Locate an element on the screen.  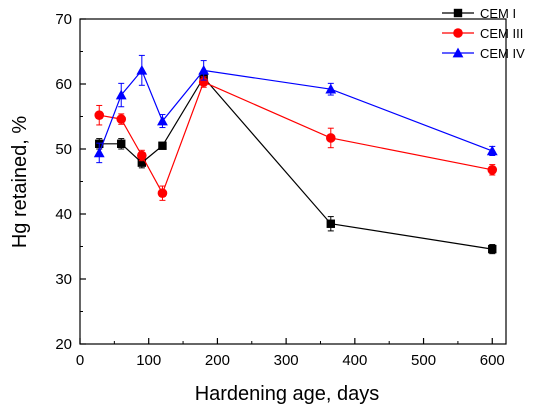
series-line is located at coordinates (295, 111).